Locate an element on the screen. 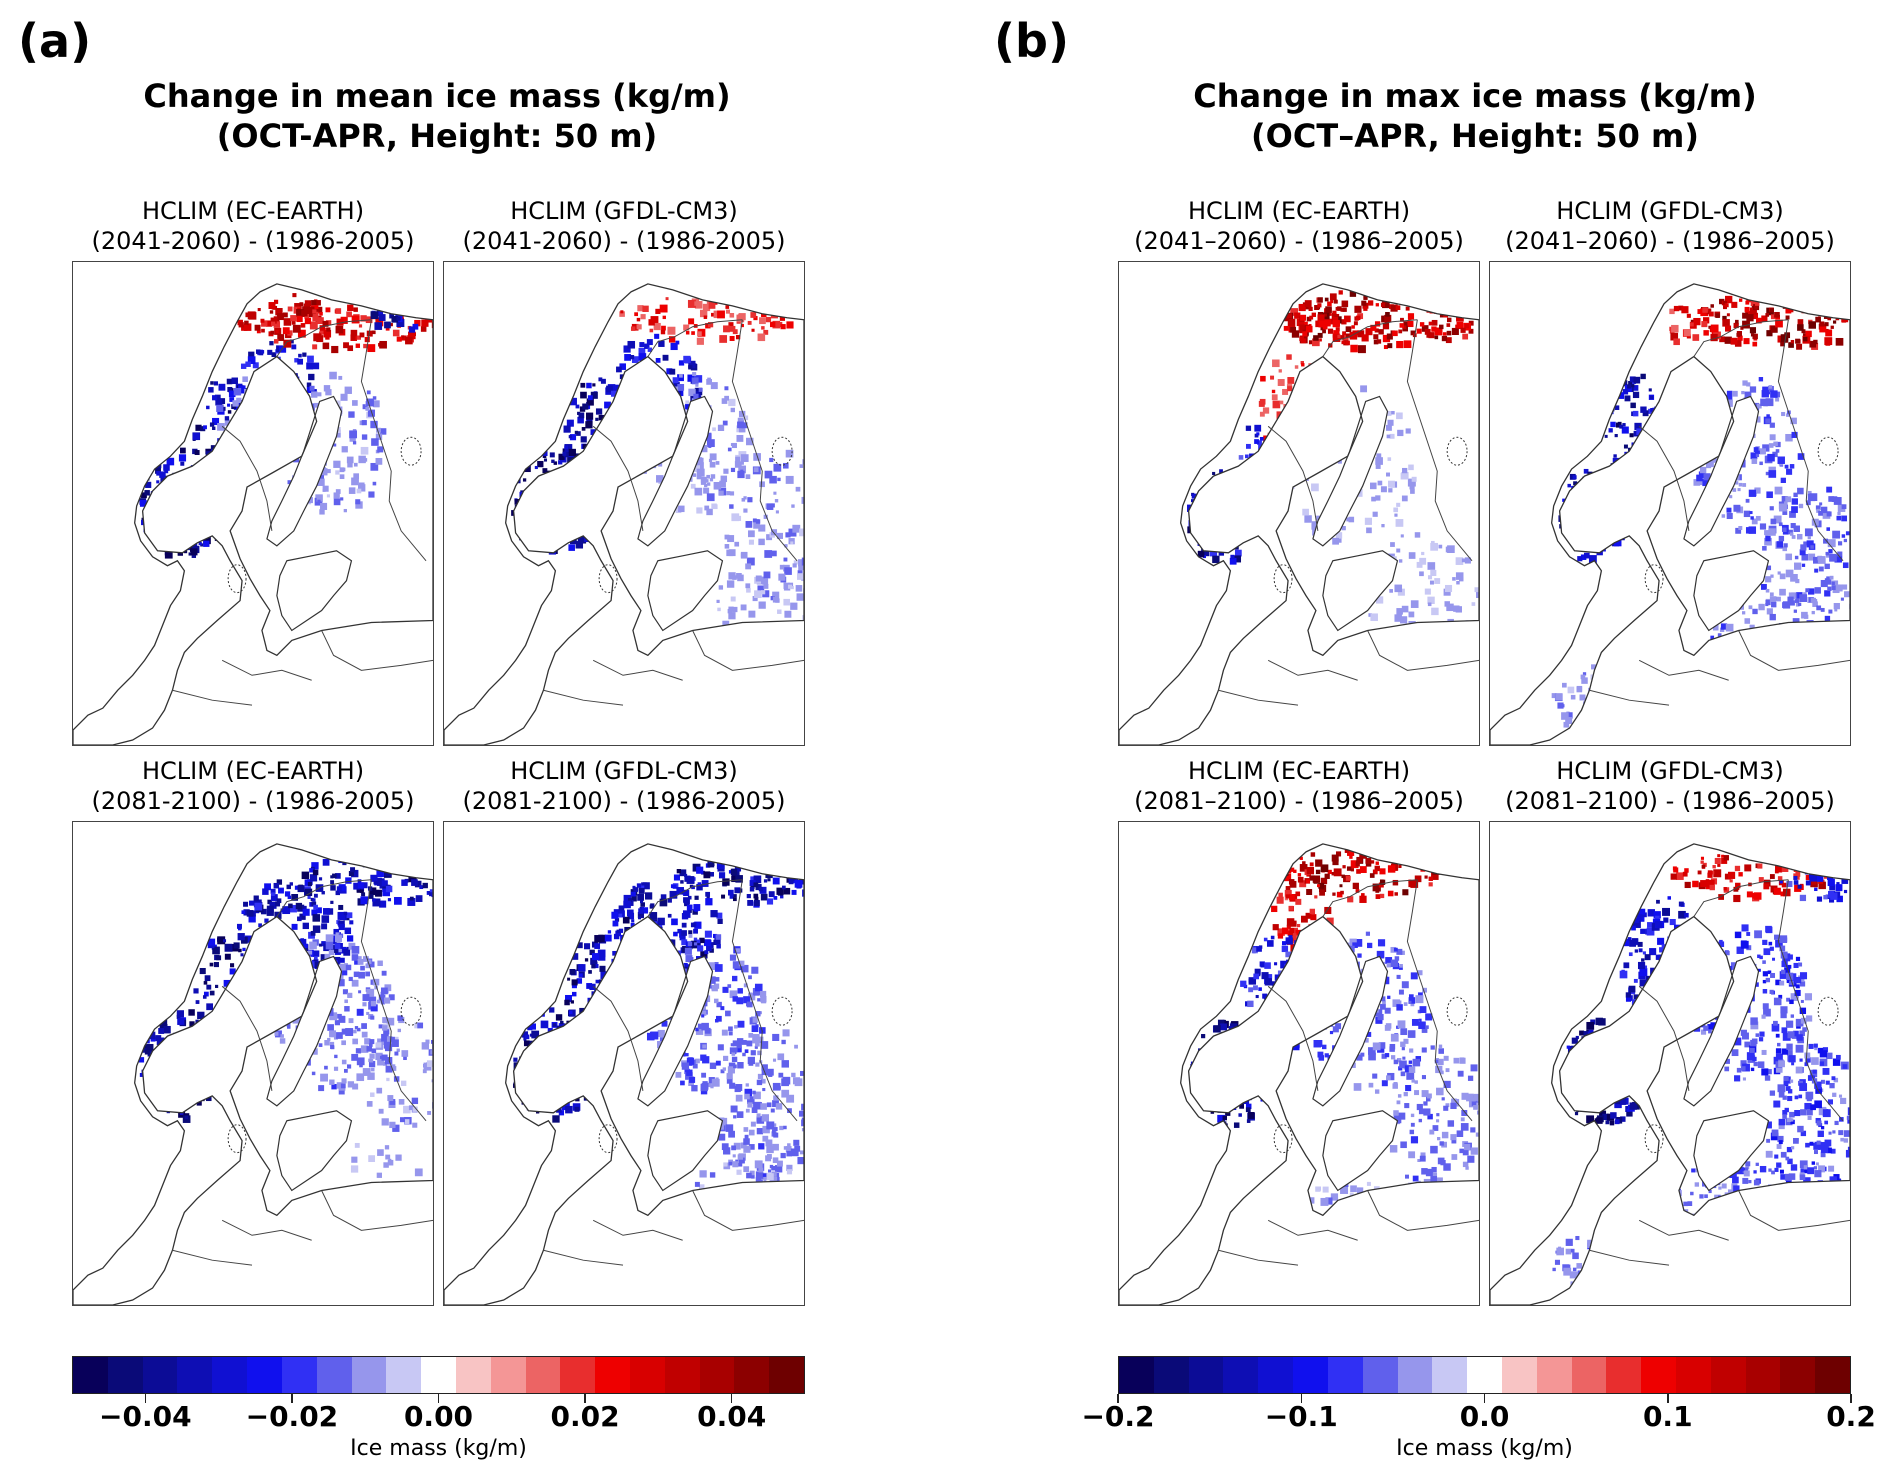 The height and width of the screenshot is (1483, 1892). baltic-sea is located at coordinates (685, 591).